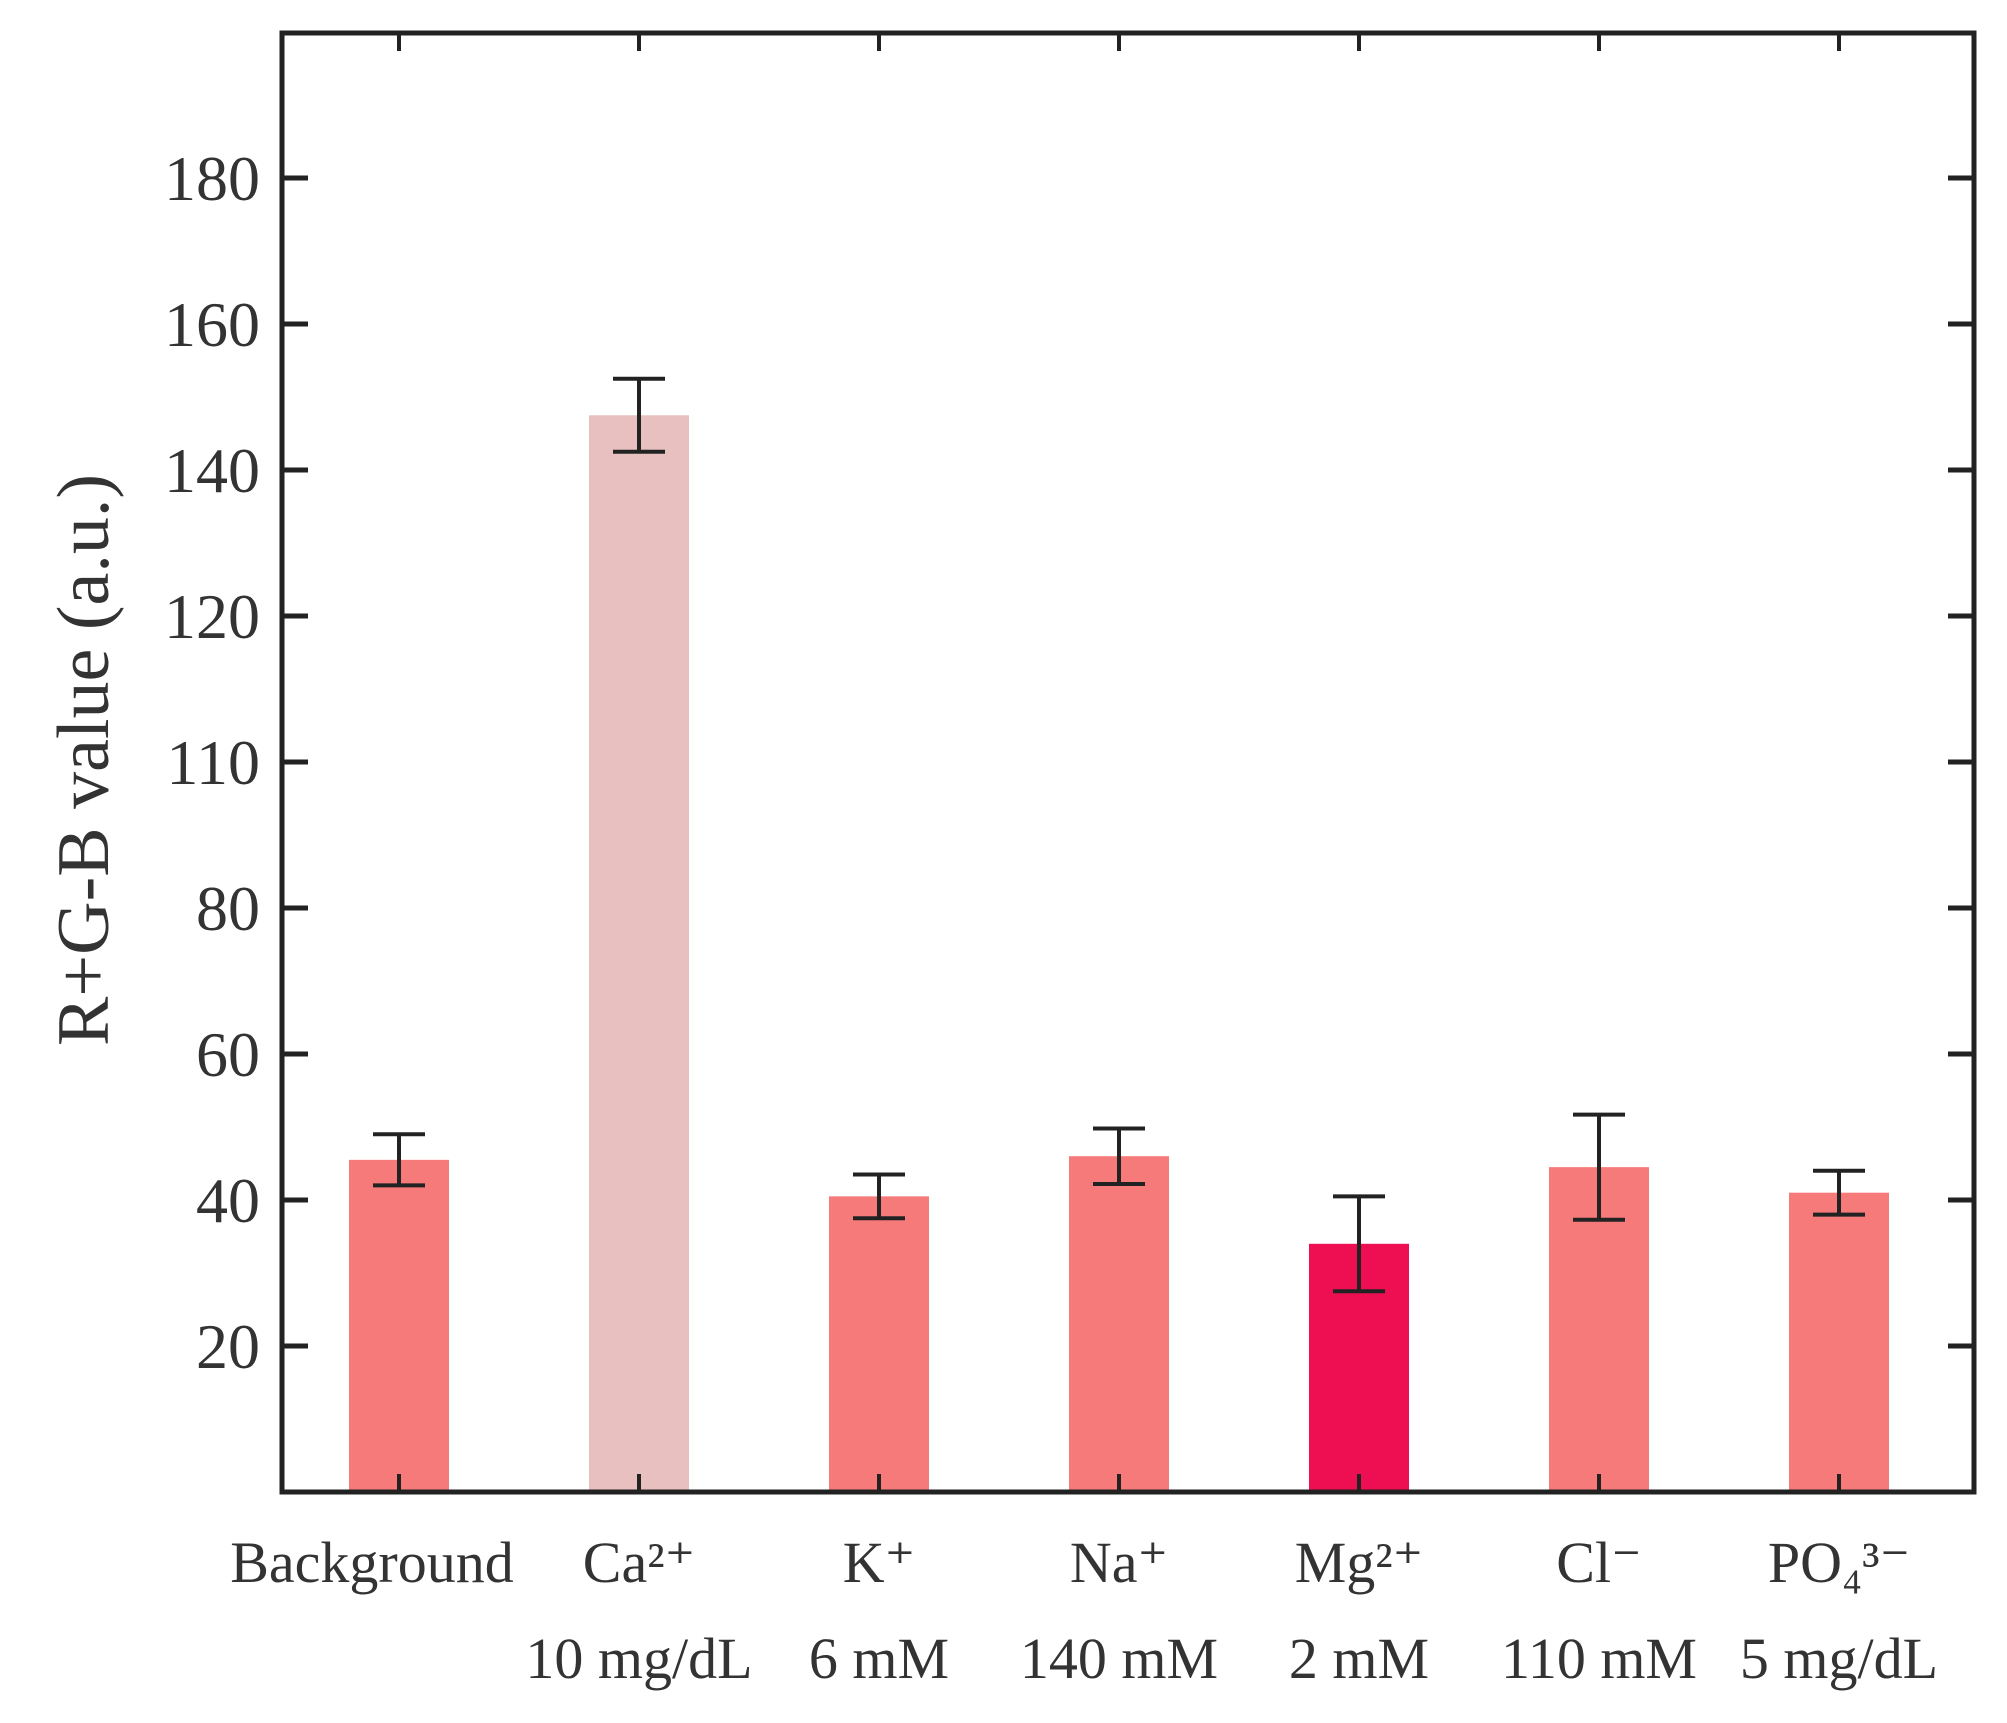 The width and height of the screenshot is (2007, 1723). I want to click on category-label: PO₄³⁻, so click(1839, 1562).